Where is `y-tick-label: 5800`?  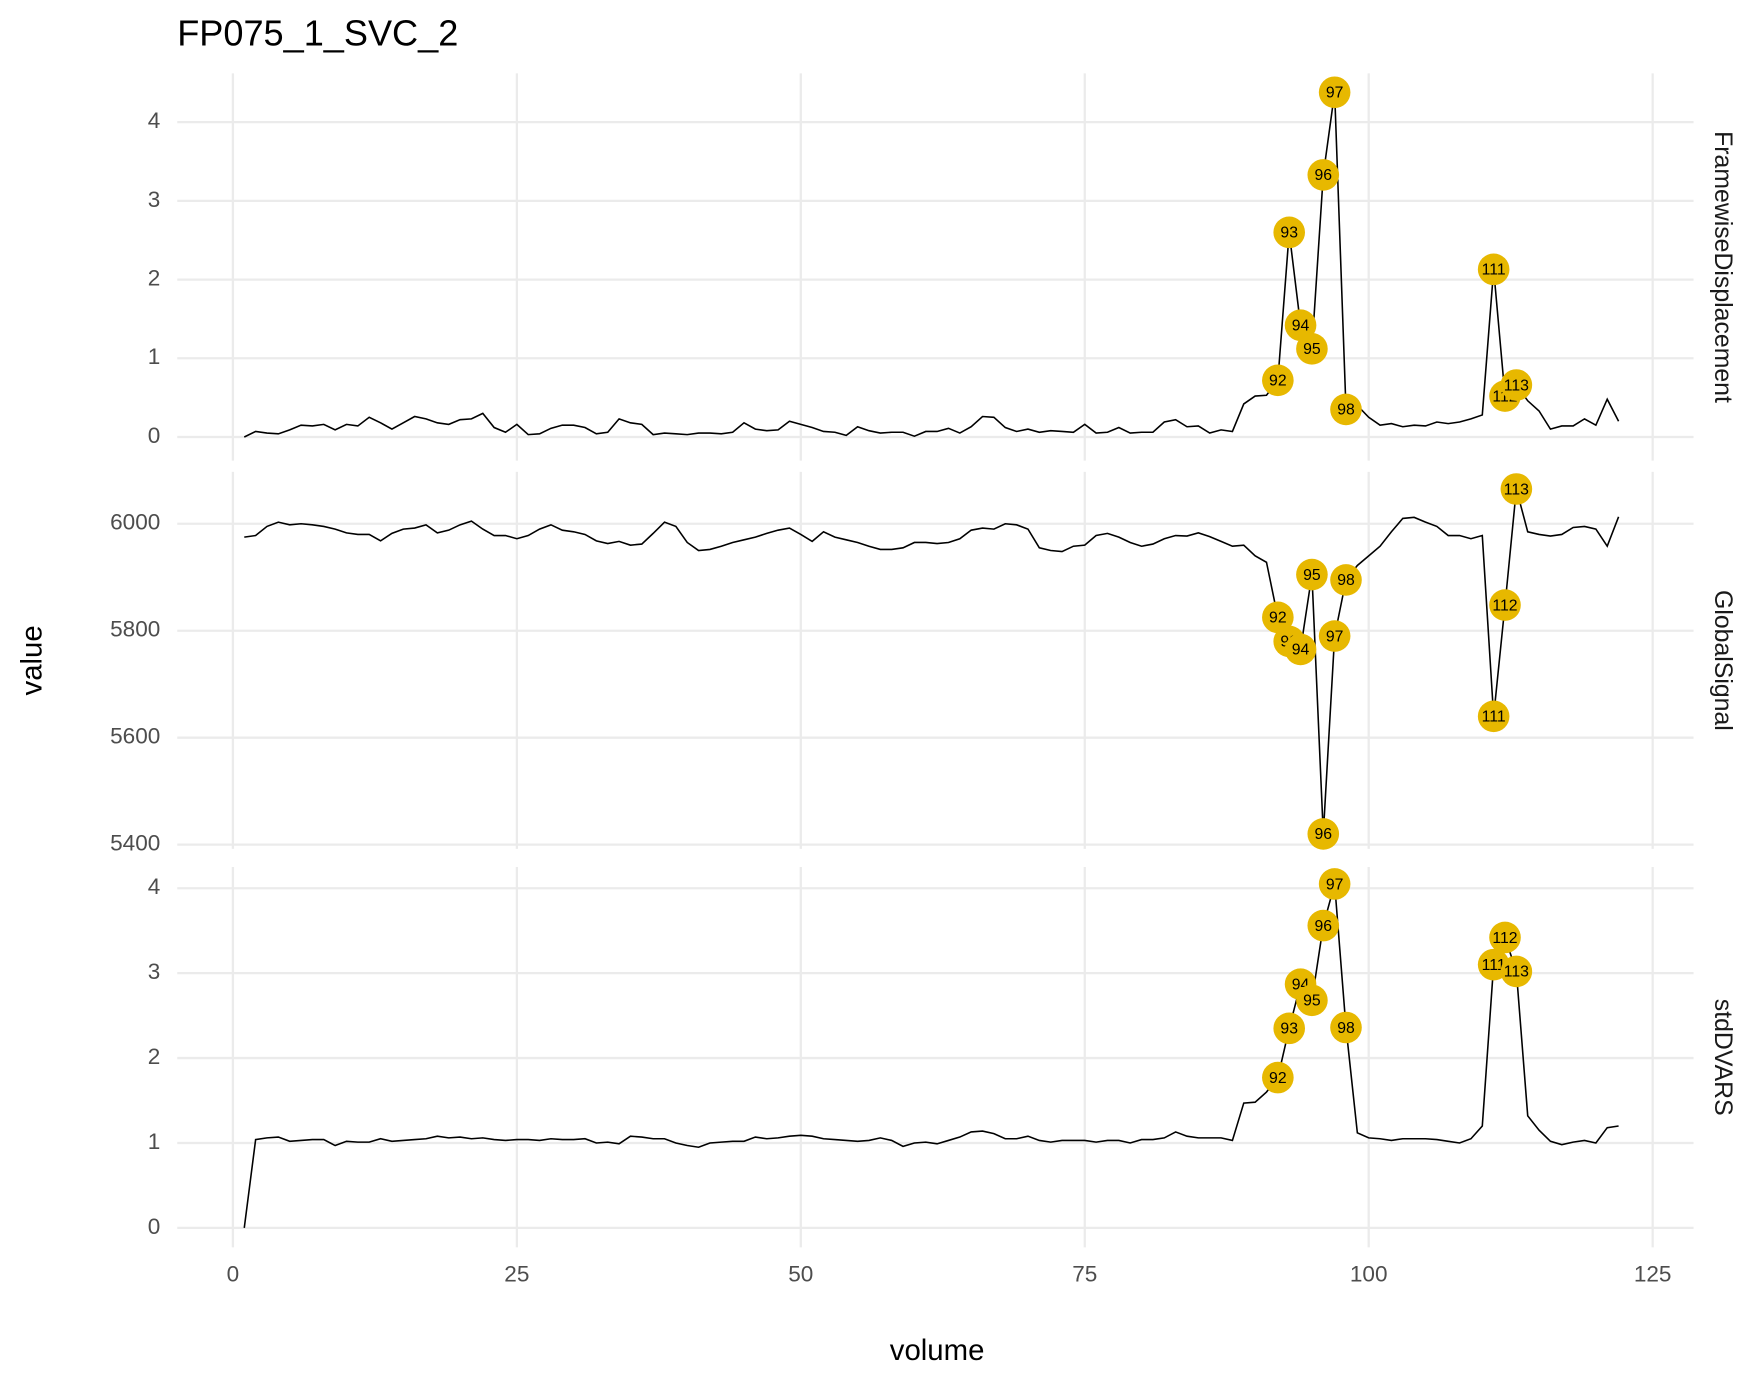 y-tick-label: 5800 is located at coordinates (135, 629).